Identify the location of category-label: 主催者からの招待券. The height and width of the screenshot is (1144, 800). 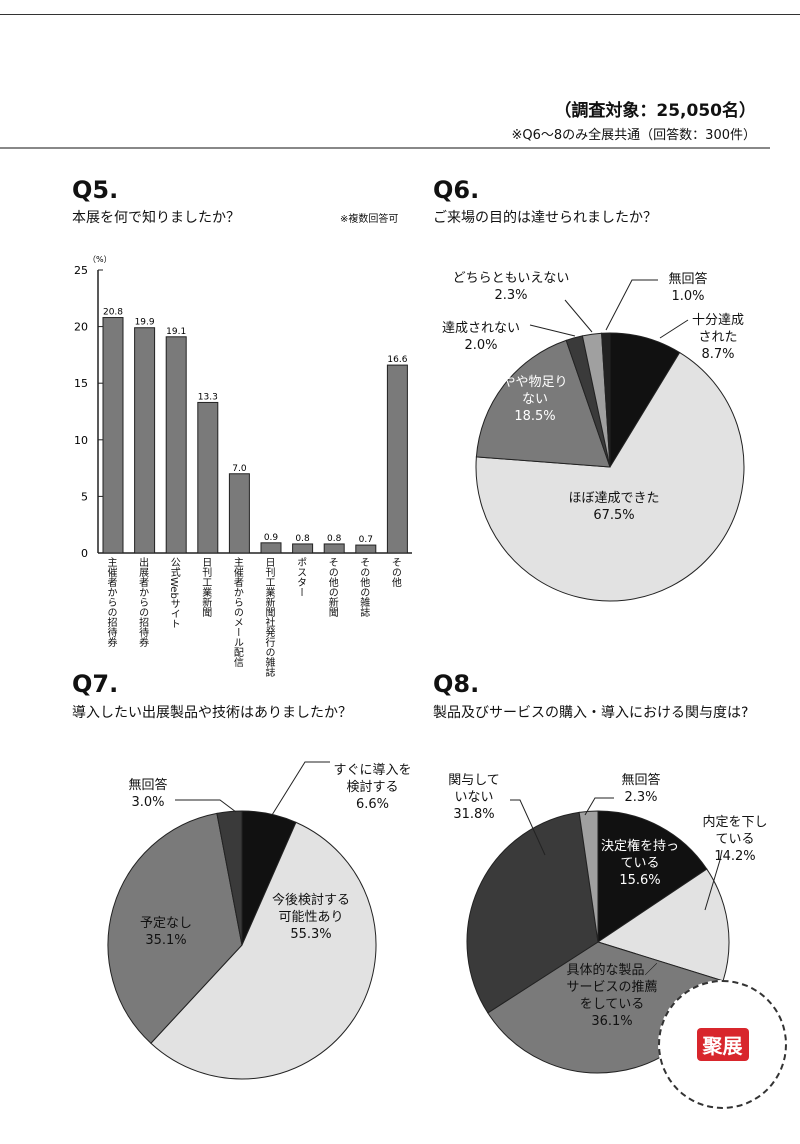
(110, 602).